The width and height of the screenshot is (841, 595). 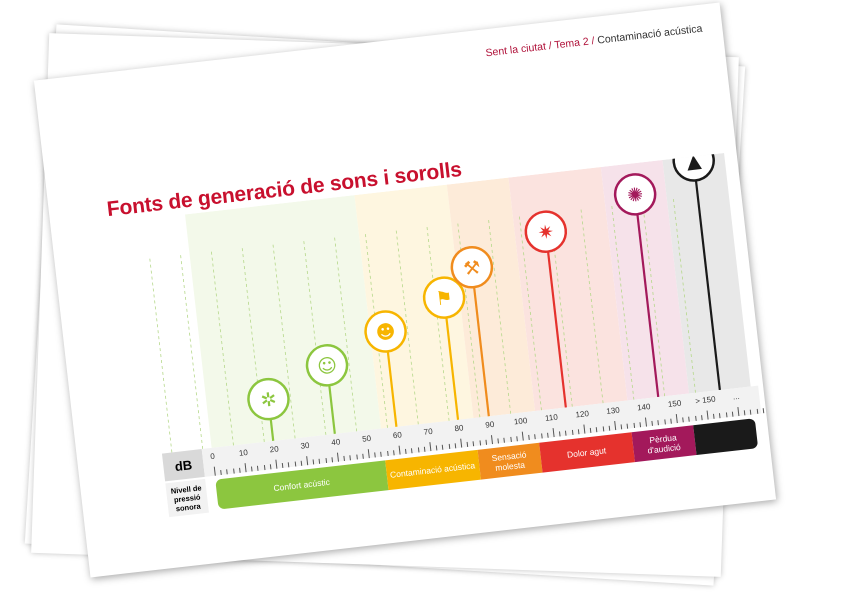 What do you see at coordinates (414, 306) in the screenshot?
I see `background-band` at bounding box center [414, 306].